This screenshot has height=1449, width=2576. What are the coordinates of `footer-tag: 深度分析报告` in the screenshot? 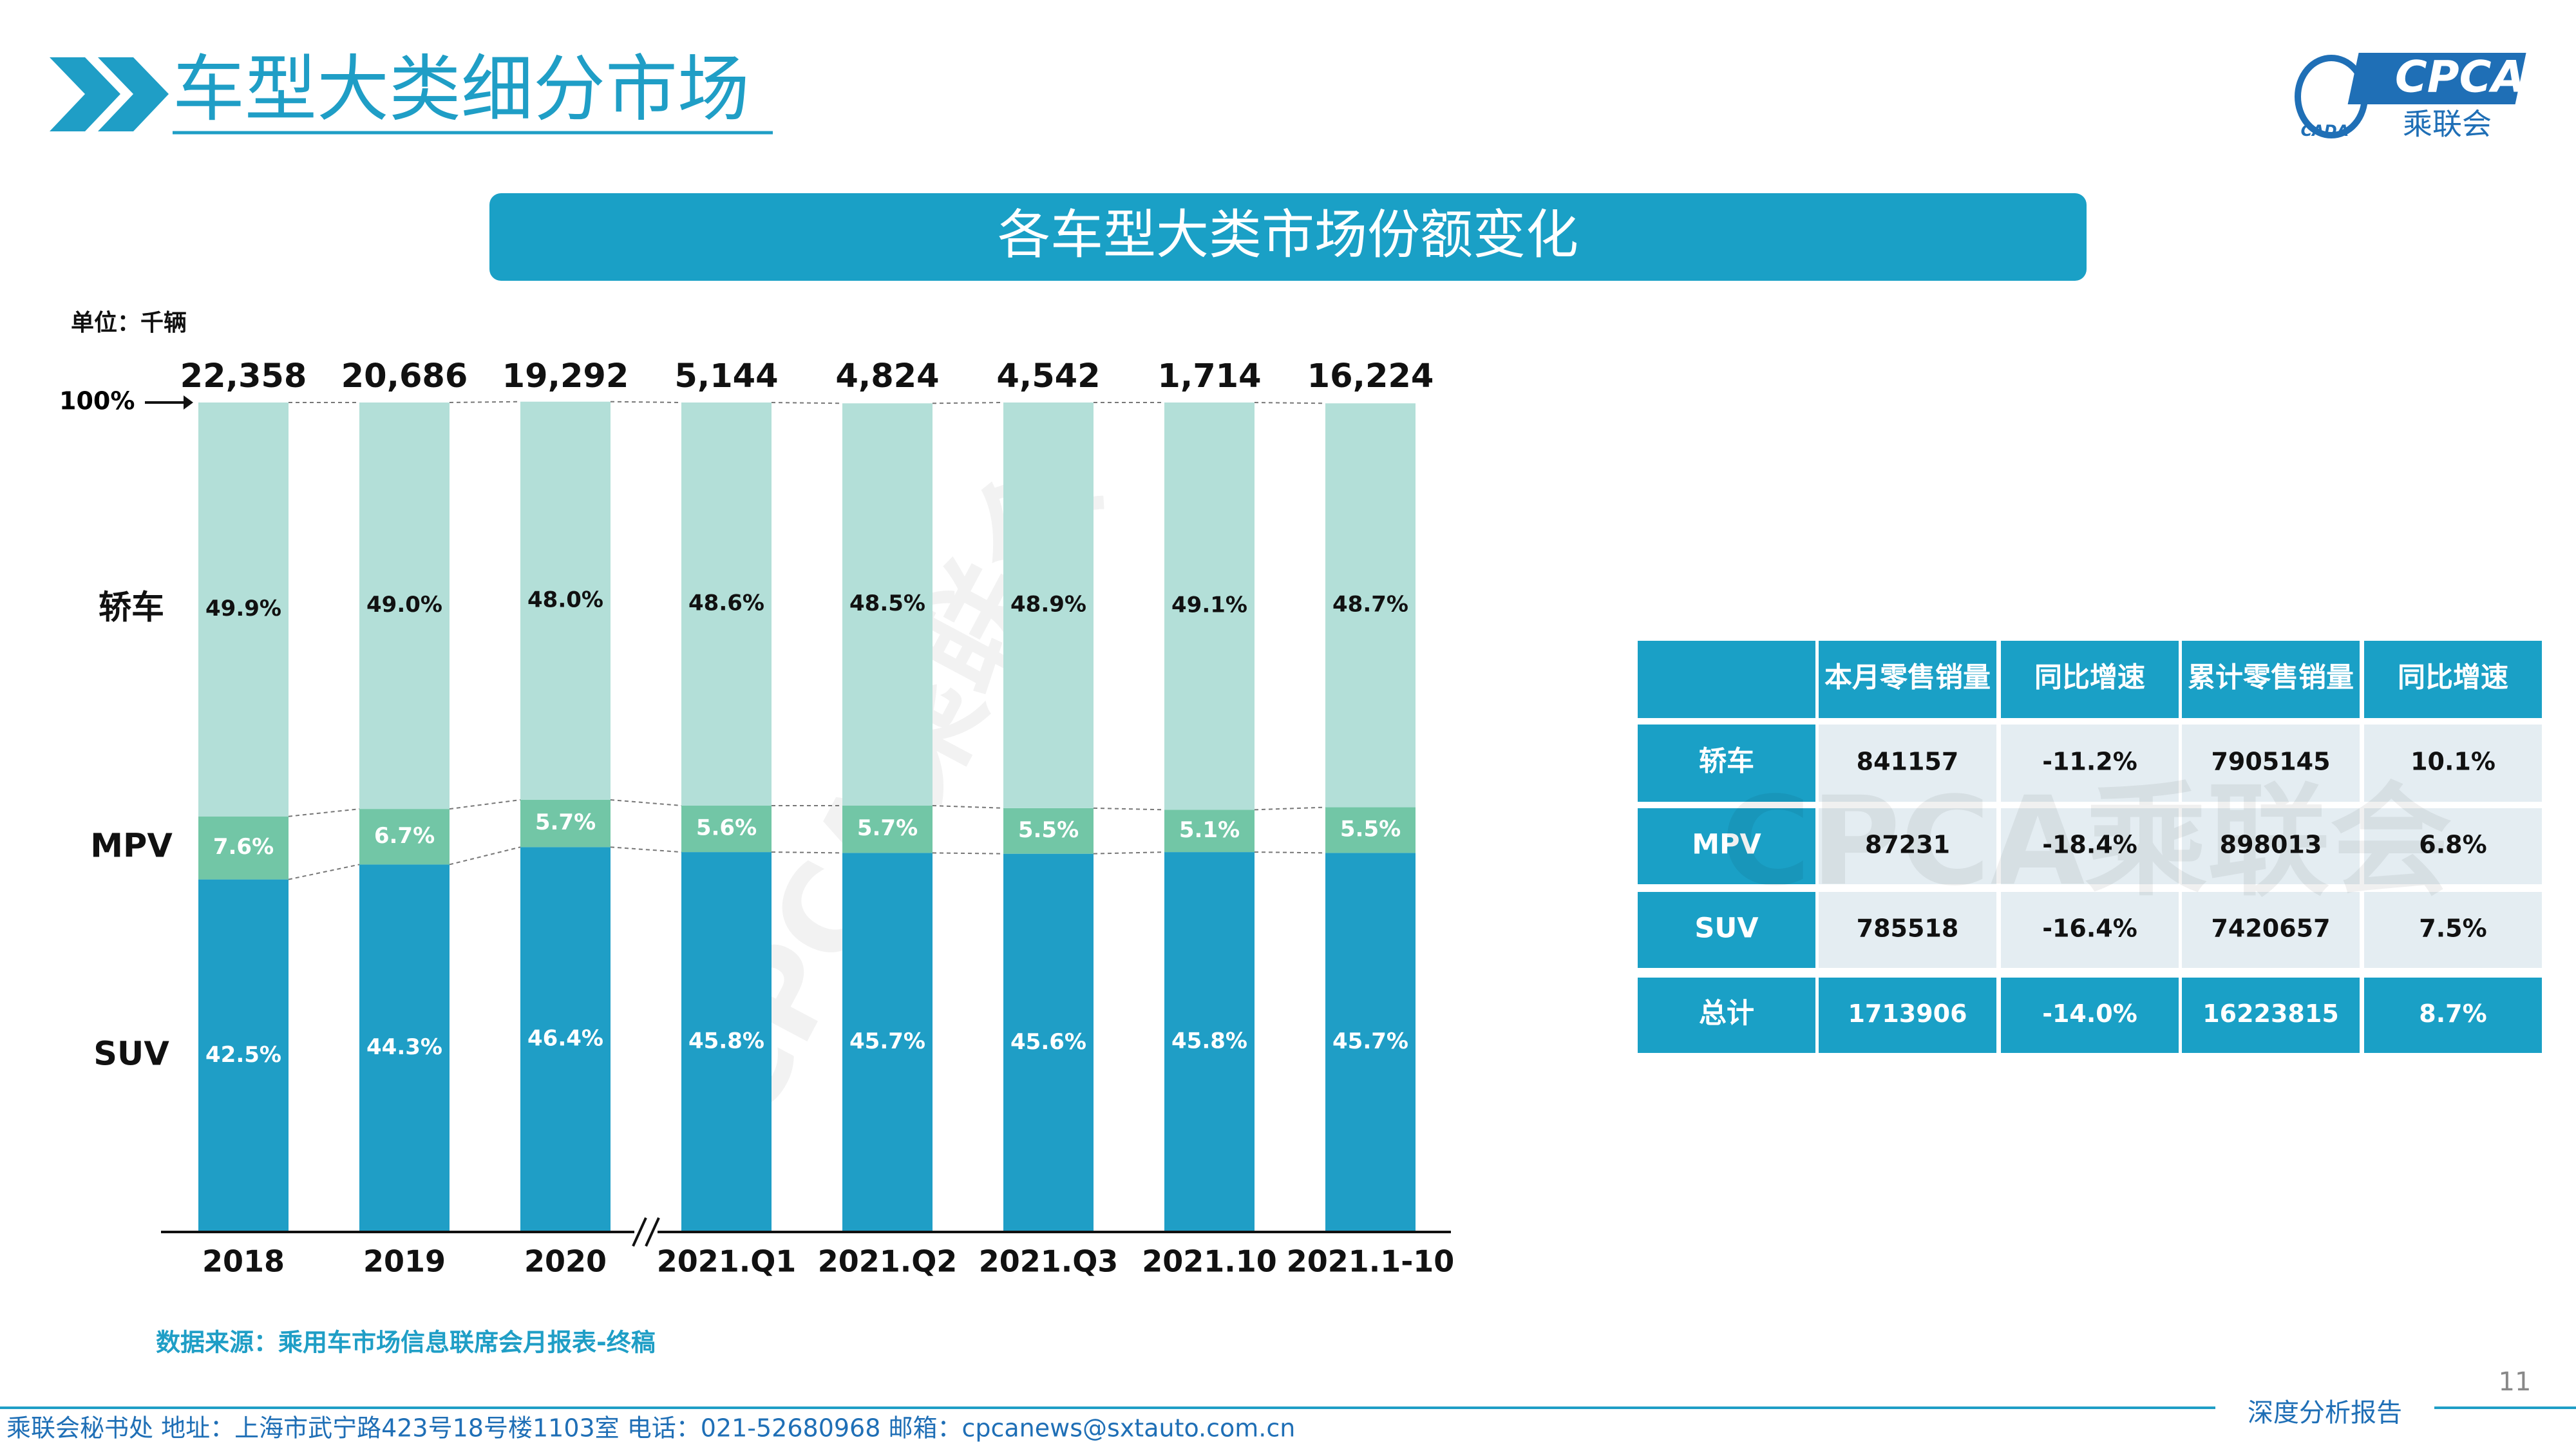 It's located at (2325, 1413).